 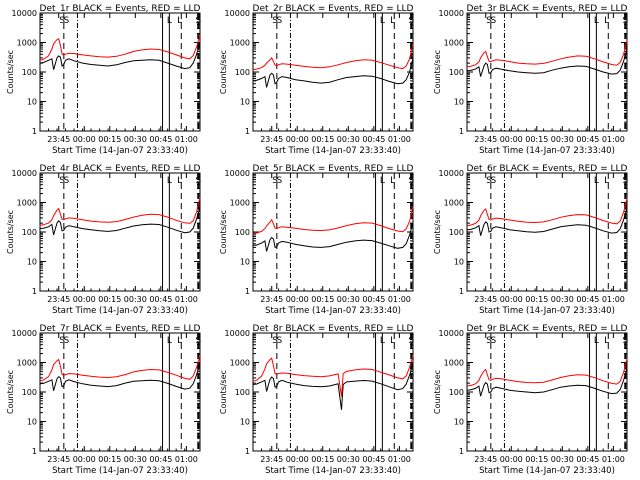 What do you see at coordinates (547, 54) in the screenshot?
I see `series-lld-line` at bounding box center [547, 54].